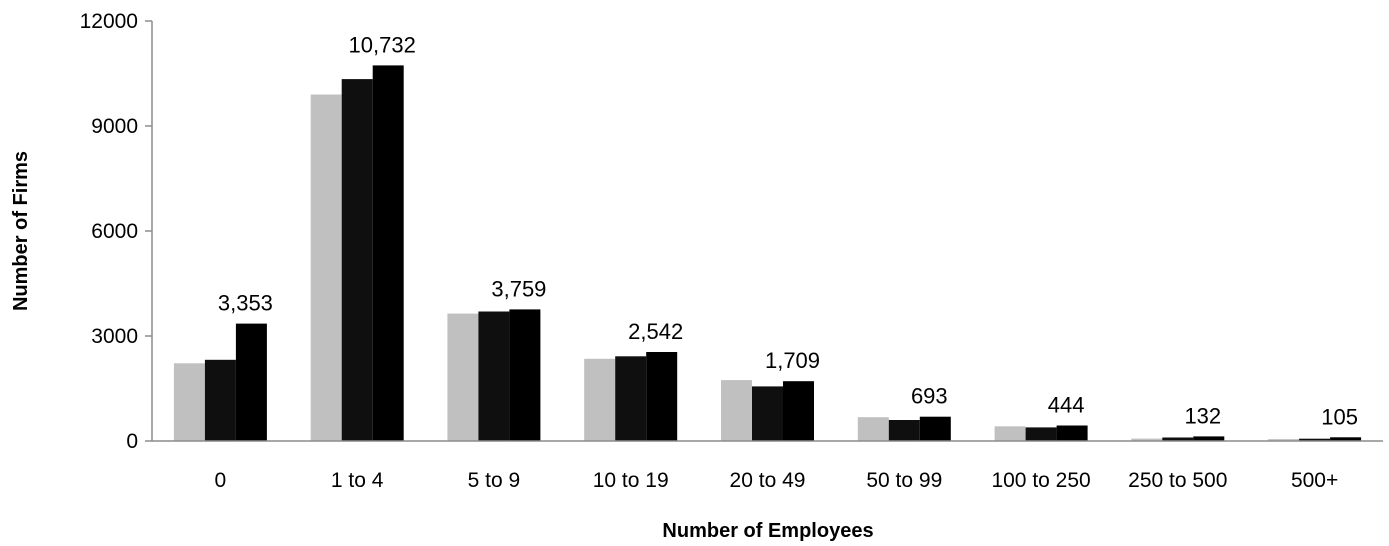 Image resolution: width=1389 pixels, height=546 pixels. I want to click on data-label-2: 3,759, so click(518, 288).